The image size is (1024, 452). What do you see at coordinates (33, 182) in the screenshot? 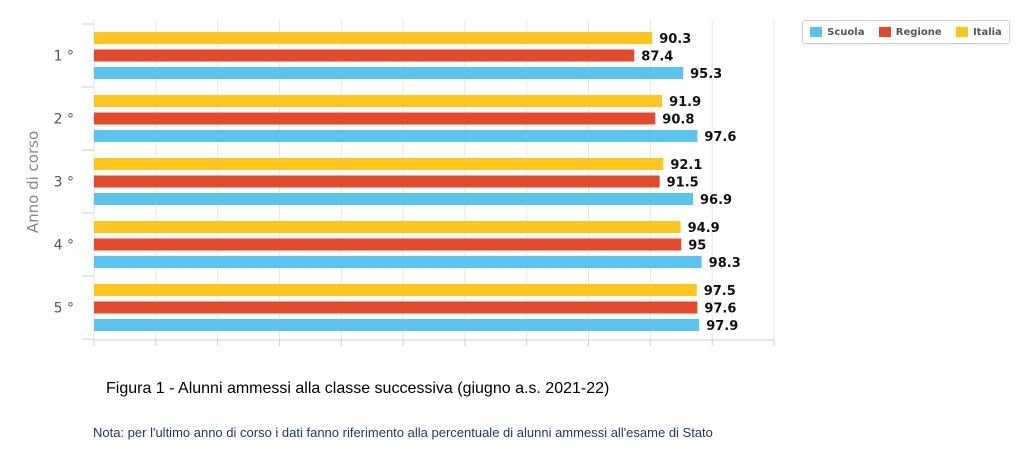
I see `y-axis-title: Anno di corso` at bounding box center [33, 182].